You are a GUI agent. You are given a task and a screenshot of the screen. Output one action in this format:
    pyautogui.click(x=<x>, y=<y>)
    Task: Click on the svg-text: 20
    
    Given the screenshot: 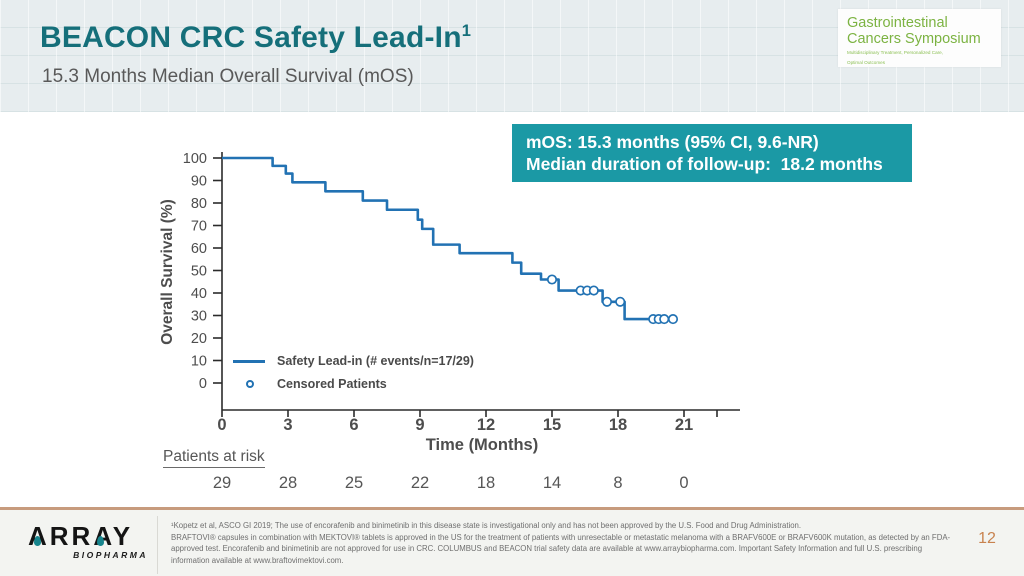 What is the action you would take?
    pyautogui.click(x=199, y=339)
    